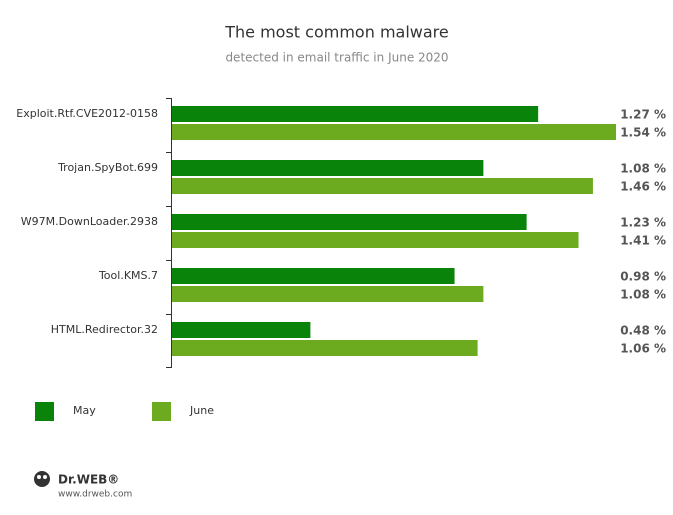  Describe the element at coordinates (643, 331) in the screenshot. I see `value-label: 0.48 %` at that location.